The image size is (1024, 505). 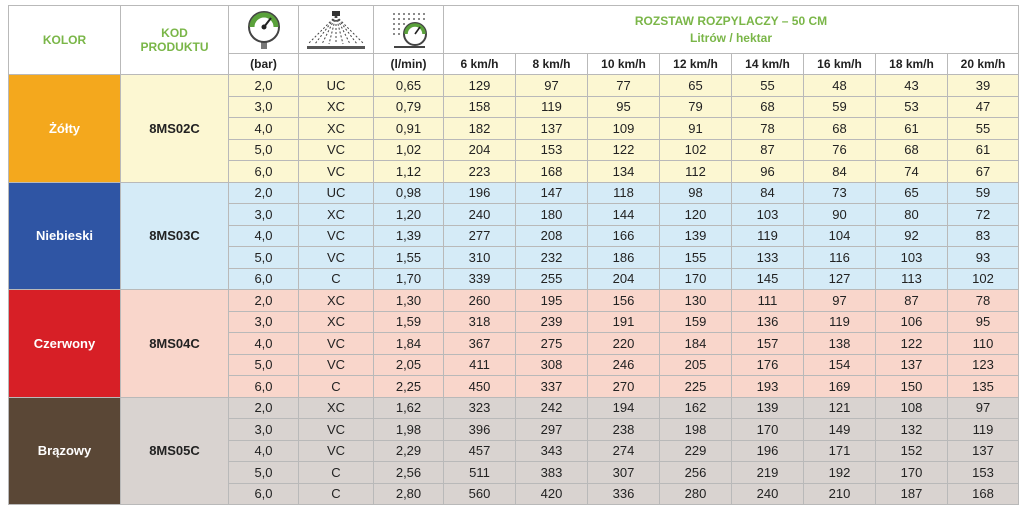 What do you see at coordinates (479, 257) in the screenshot?
I see `rate-cell: 310` at bounding box center [479, 257].